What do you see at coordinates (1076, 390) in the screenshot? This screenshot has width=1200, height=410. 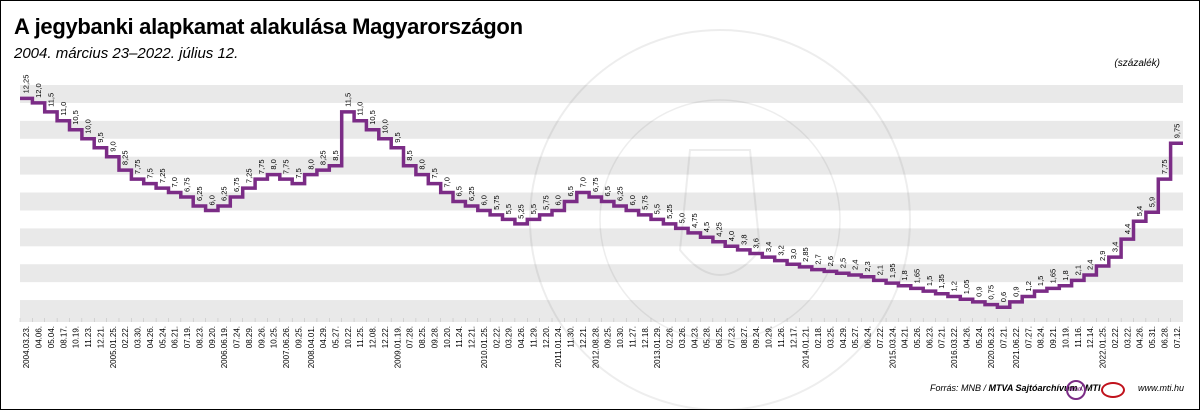 I see `mtva-logo: MTVA` at bounding box center [1076, 390].